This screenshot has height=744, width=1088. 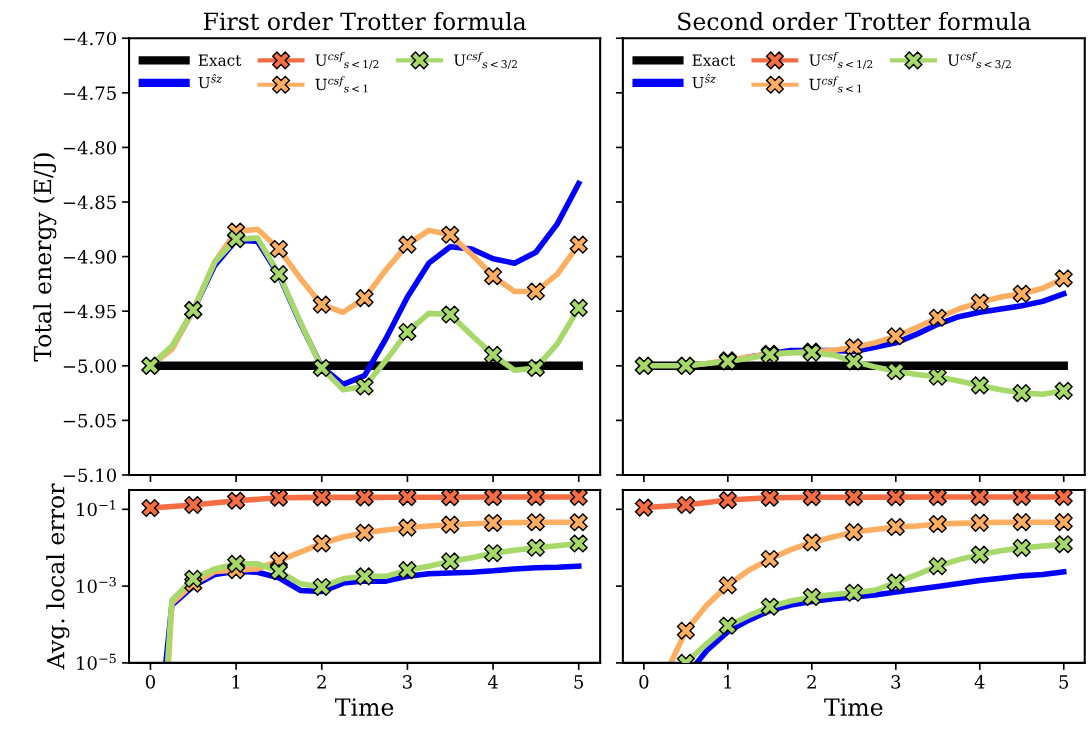 I want to click on y-tick-label: 10$^{−1}$, so click(x=96, y=508).